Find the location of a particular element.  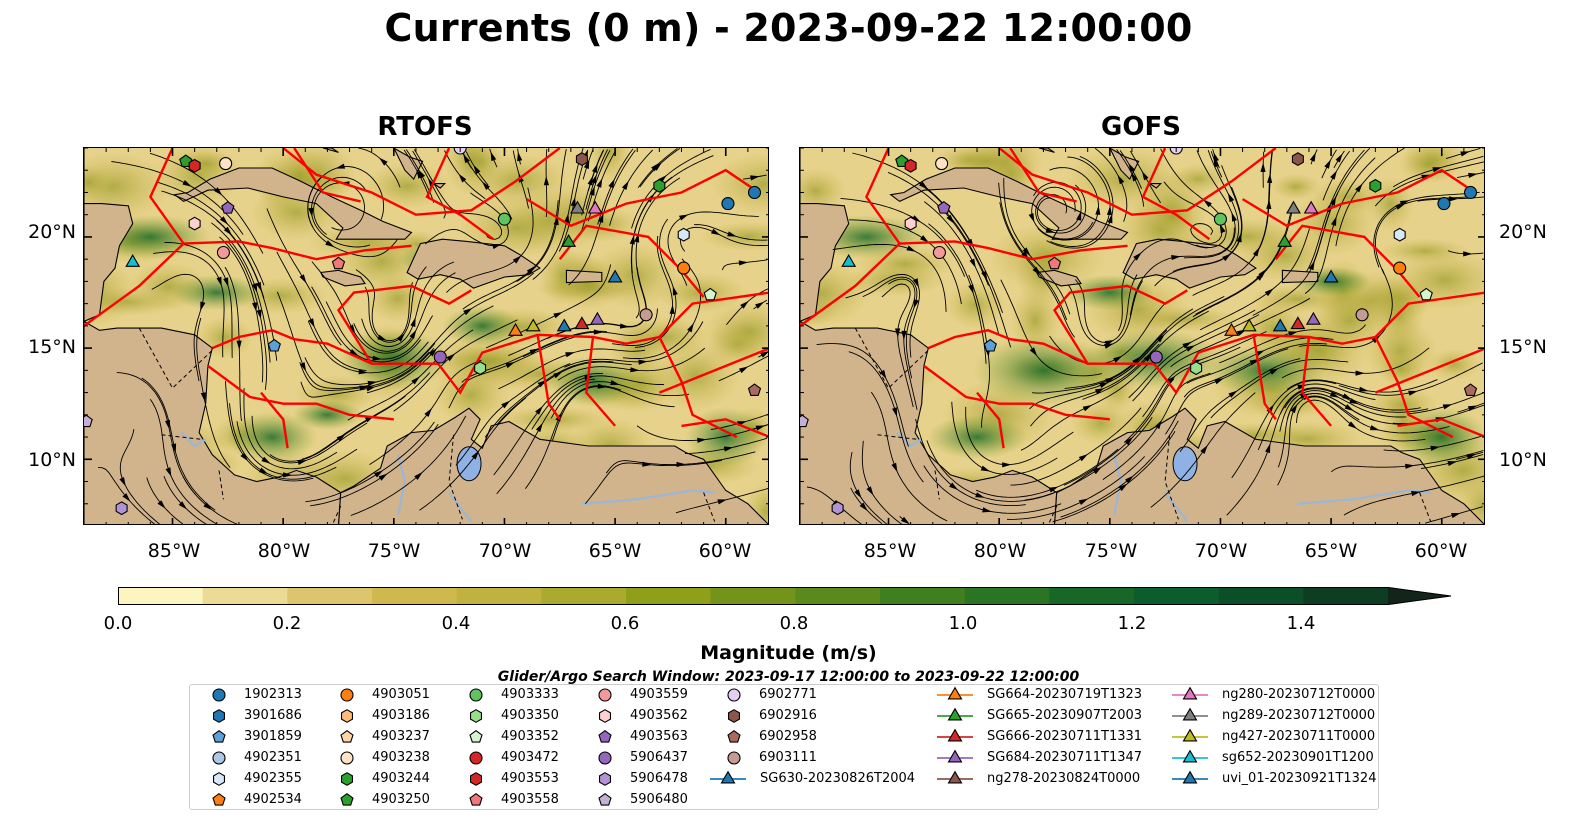

lat-tick-left-20: 20°N is located at coordinates (52, 232).